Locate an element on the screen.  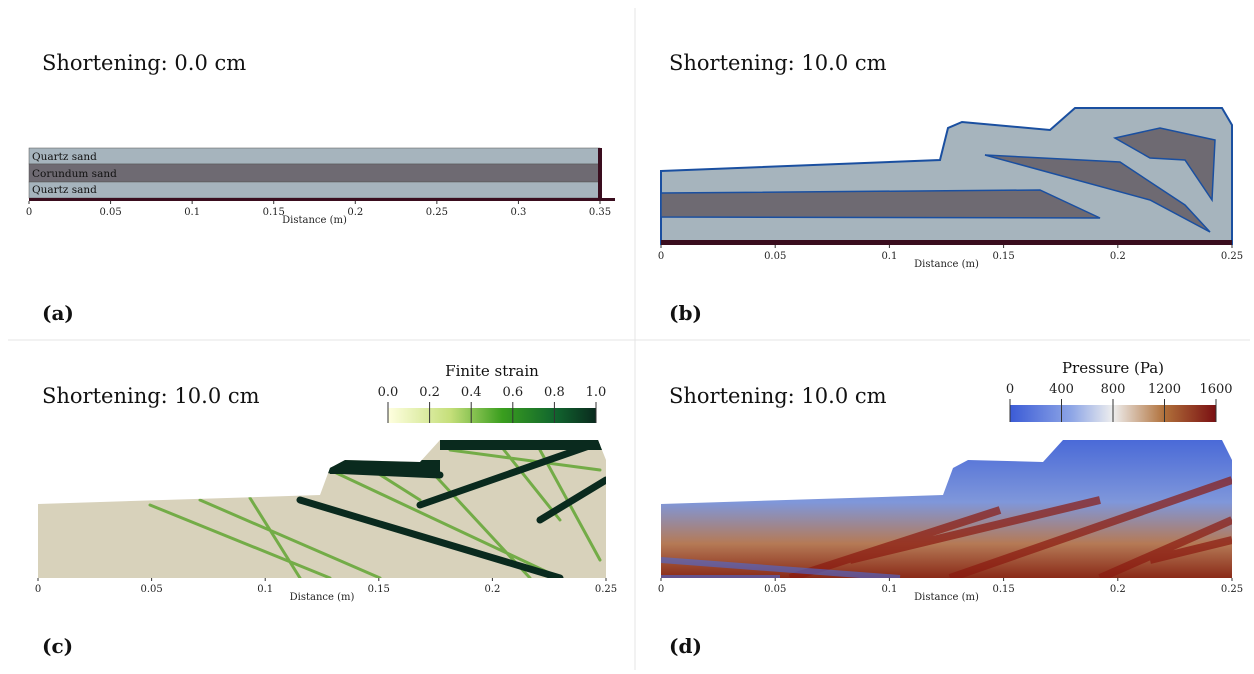
panel-title: Shortening: 0.0 cm is located at coordinates (144, 63).